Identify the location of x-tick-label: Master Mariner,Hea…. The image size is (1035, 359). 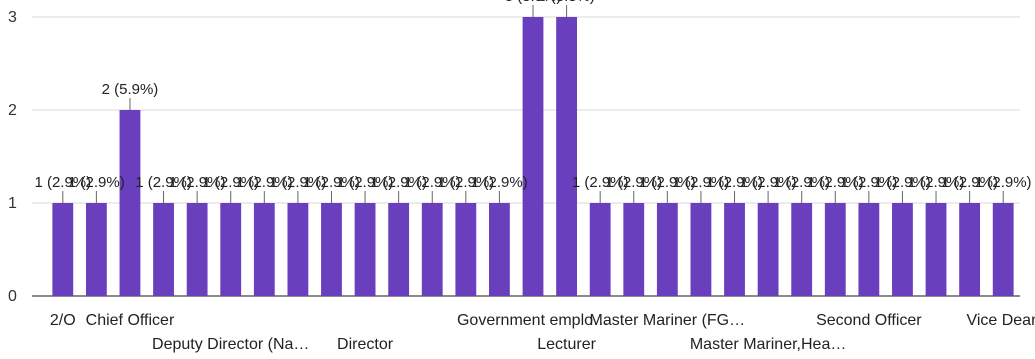
(768, 344).